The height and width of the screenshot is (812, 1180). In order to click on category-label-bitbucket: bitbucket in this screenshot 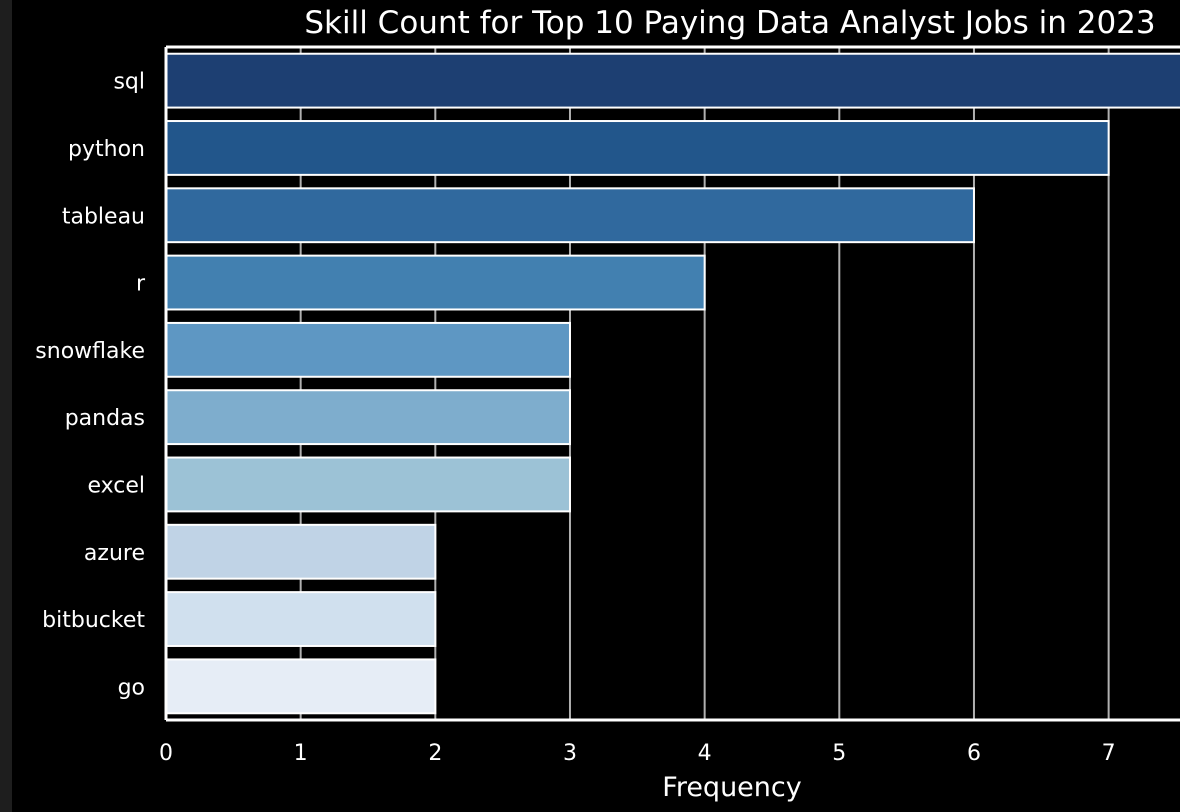, I will do `click(93, 620)`.